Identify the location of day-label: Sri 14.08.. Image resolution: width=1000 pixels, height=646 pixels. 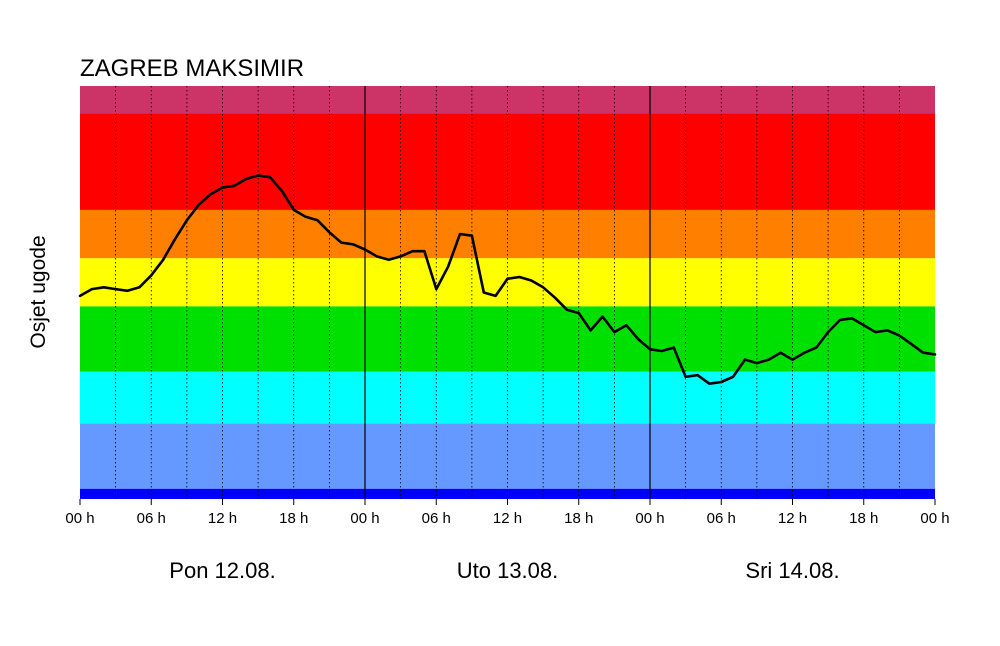
(792, 570).